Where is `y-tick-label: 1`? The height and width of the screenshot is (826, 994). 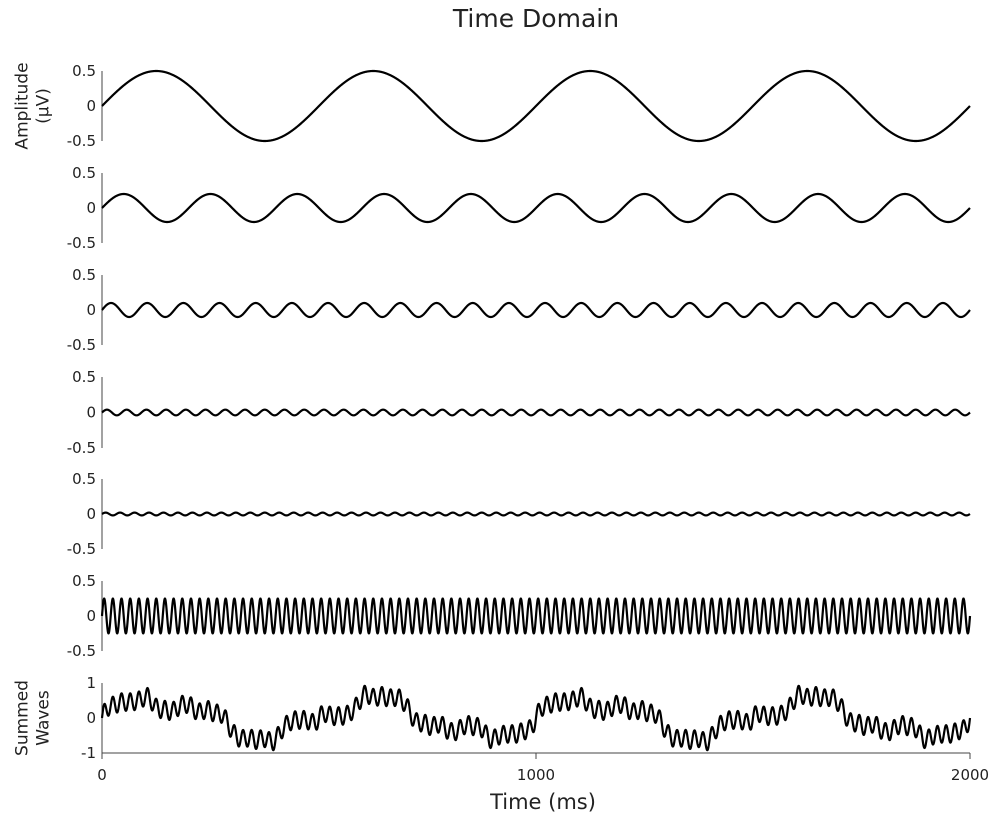
y-tick-label: 1 is located at coordinates (91, 683).